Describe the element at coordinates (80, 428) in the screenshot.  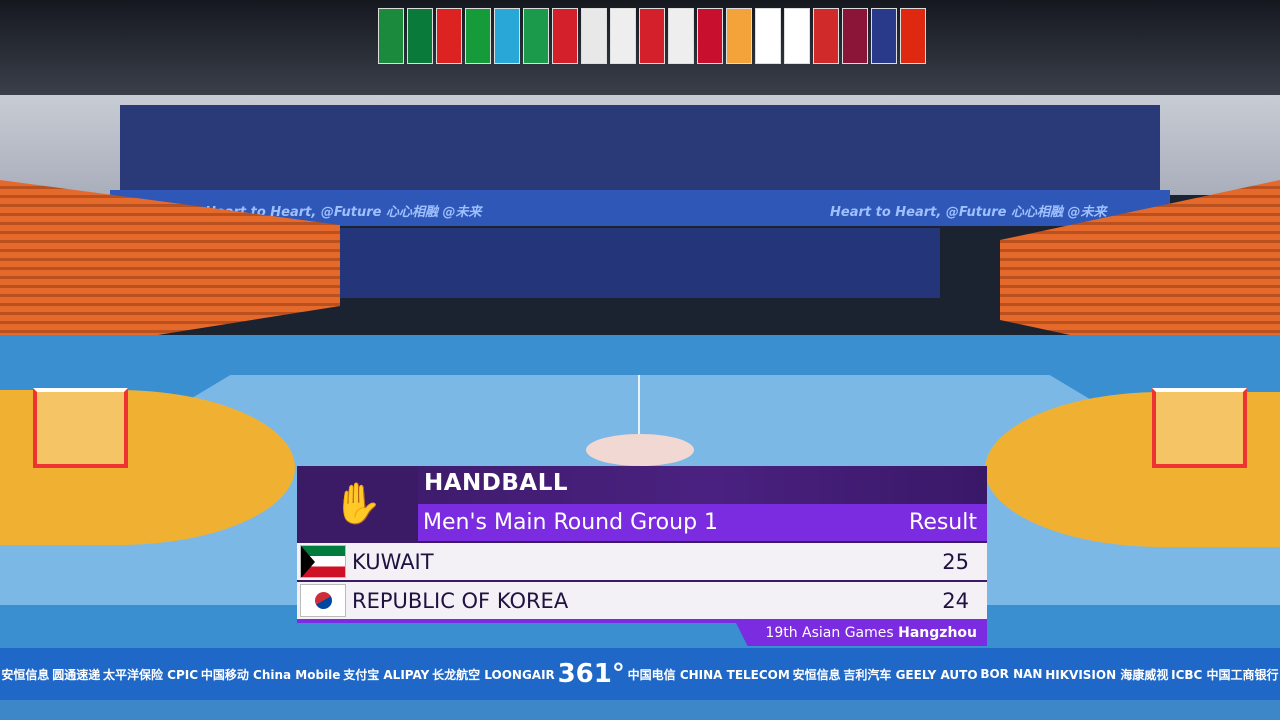
I see `left-goal` at that location.